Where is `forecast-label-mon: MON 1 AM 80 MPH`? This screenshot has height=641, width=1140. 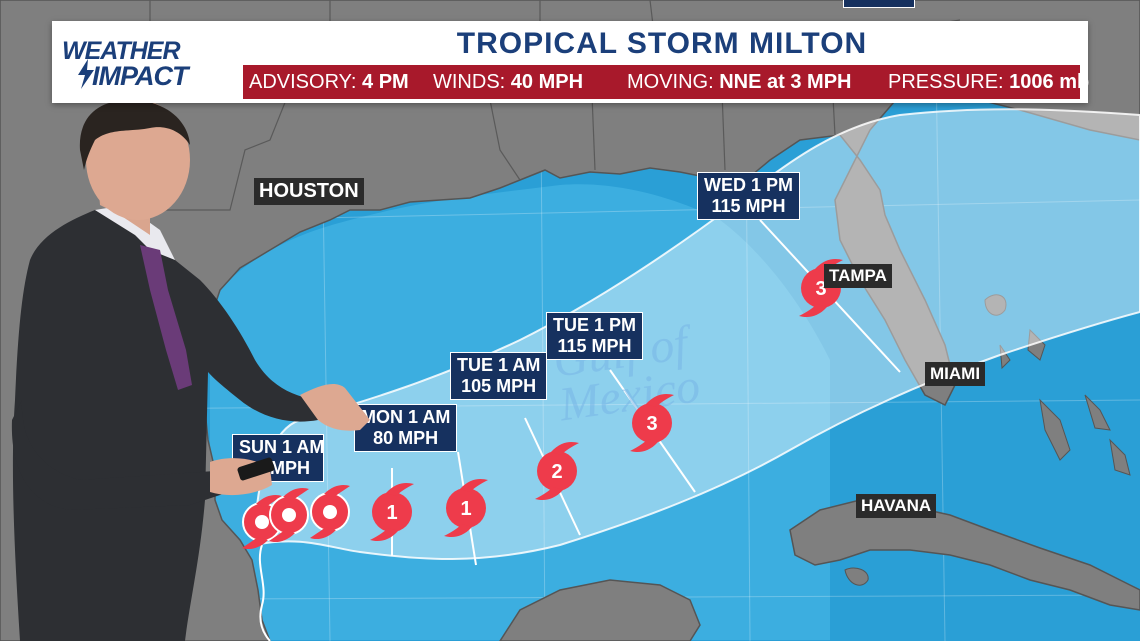 forecast-label-mon: MON 1 AM 80 MPH is located at coordinates (406, 428).